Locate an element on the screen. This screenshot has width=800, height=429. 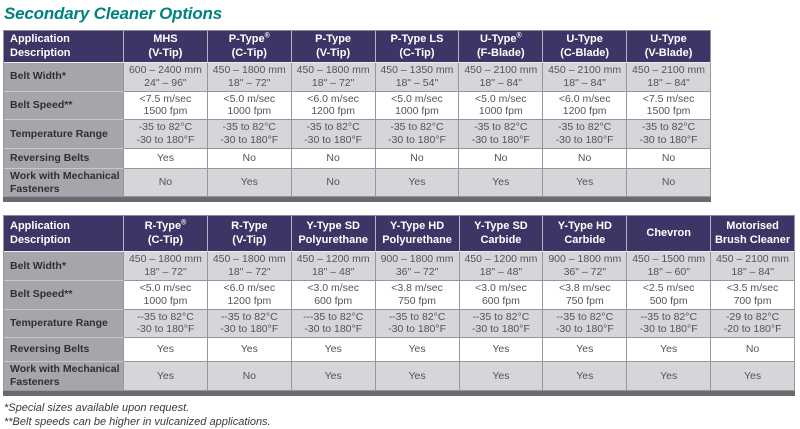
cell-line: -20 to 180°F is located at coordinates (752, 329).